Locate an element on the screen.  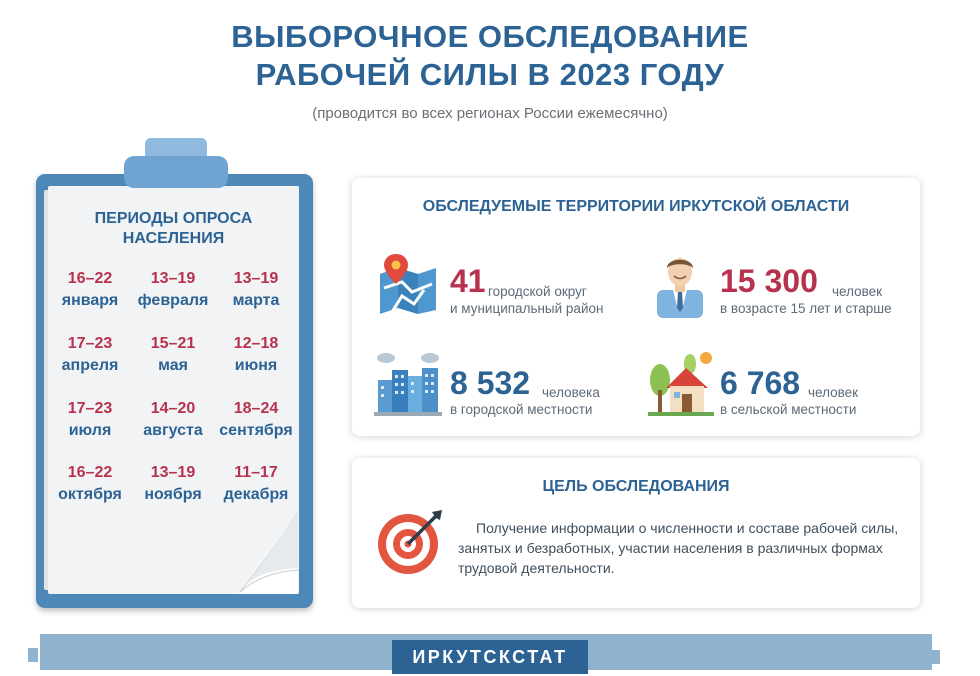
period-month: марта is located at coordinates (256, 300).